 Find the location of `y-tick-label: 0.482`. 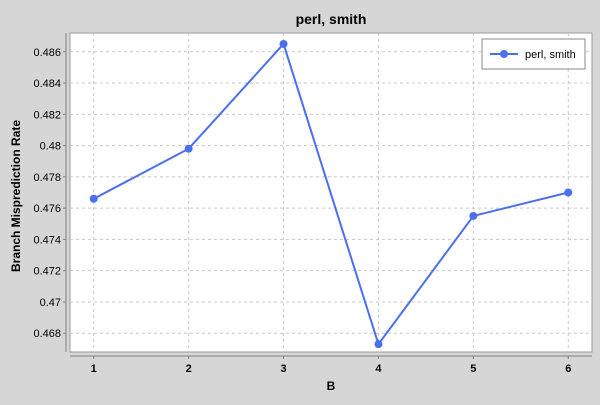

y-tick-label: 0.482 is located at coordinates (47, 115).